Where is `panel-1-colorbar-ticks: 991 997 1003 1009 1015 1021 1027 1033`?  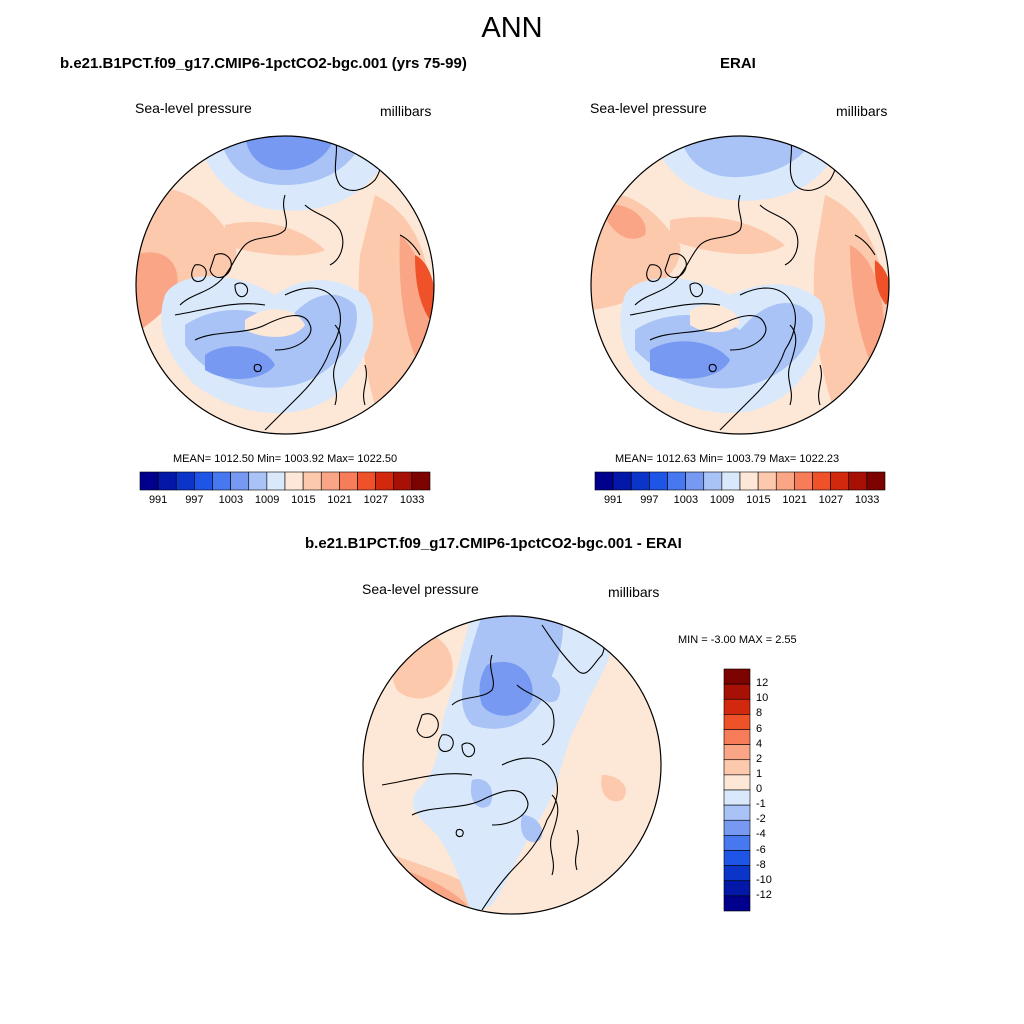
panel-1-colorbar-ticks: 991 997 1003 1009 1015 1021 1027 1033 is located at coordinates (285, 501).